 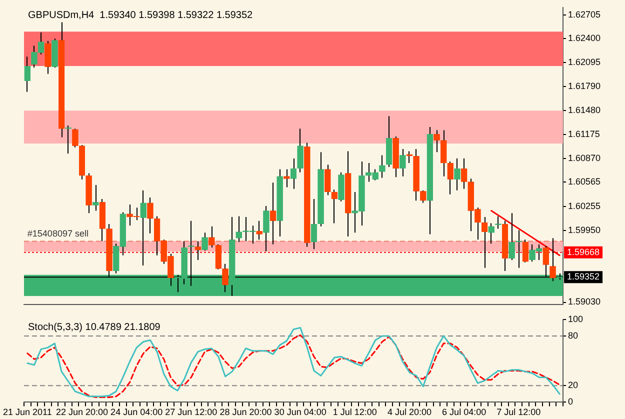 I want to click on chart-title: Stoch(5,3,3) 10.4789 21.1809, so click(x=94, y=328).